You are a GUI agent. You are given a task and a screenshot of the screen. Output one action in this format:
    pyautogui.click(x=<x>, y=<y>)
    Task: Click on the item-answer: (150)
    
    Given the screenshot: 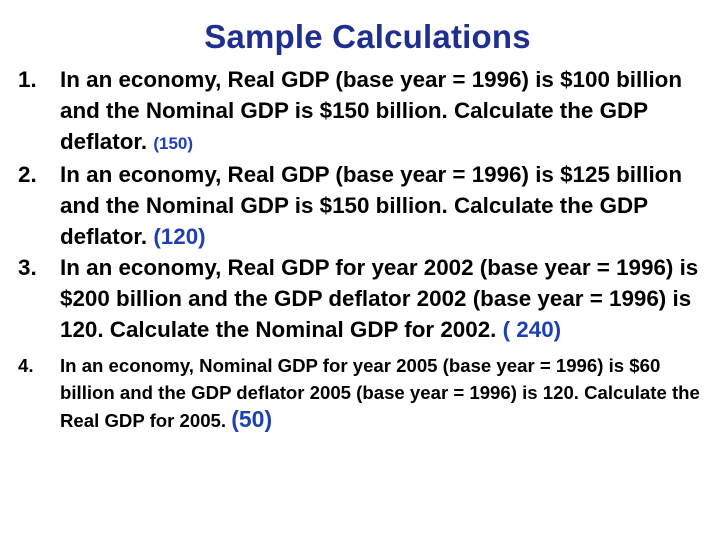 What is the action you would take?
    pyautogui.click(x=173, y=143)
    